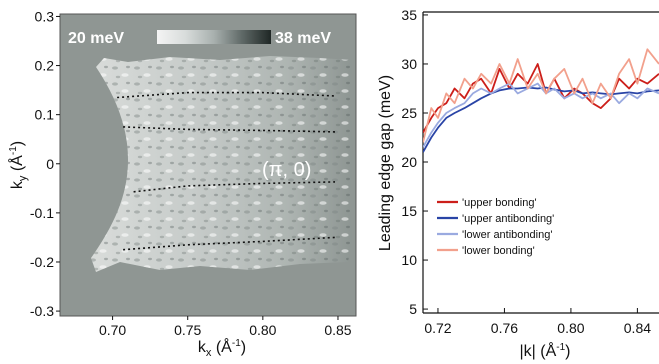 This screenshot has height=364, width=659. I want to click on left-x-tick-label: 0.80, so click(262, 330).